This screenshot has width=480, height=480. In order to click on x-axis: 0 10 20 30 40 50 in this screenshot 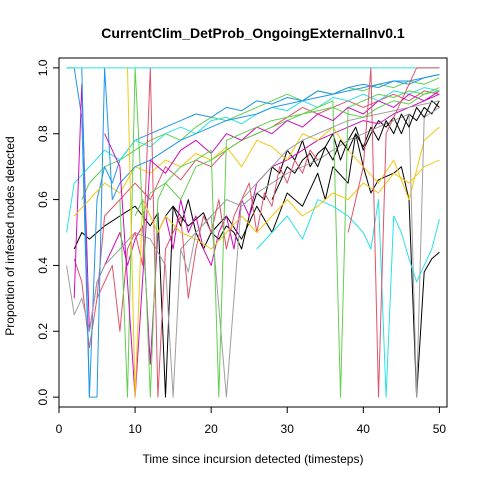, I will do `click(251, 421)`.